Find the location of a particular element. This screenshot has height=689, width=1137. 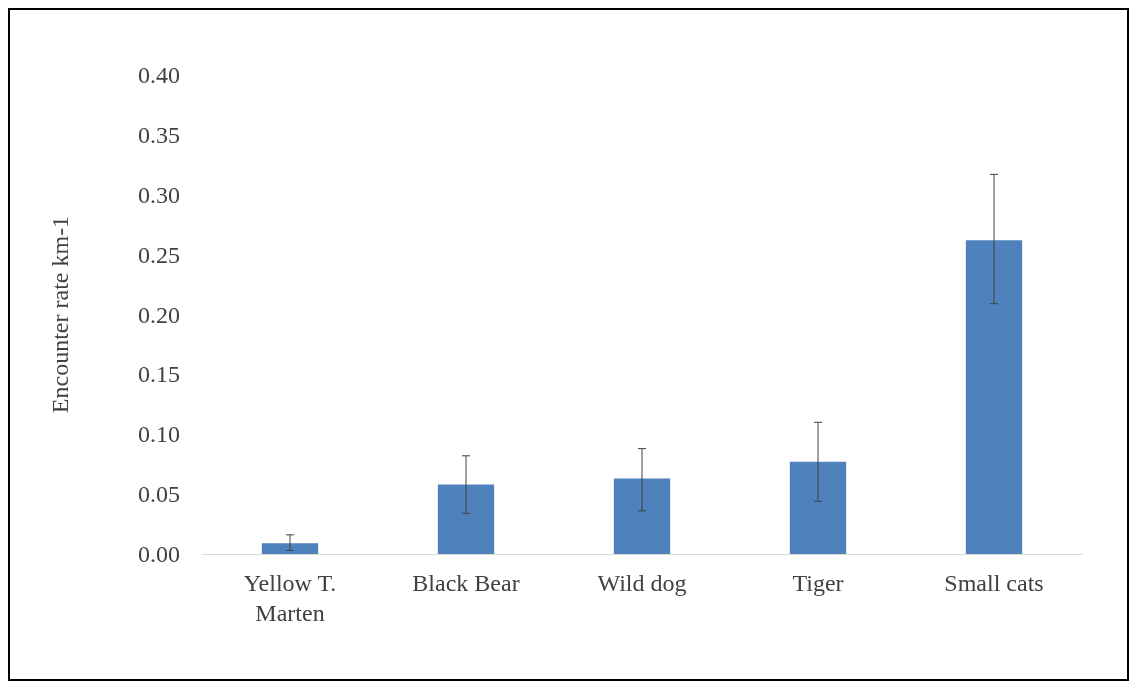

x-tick-label: Tiger is located at coordinates (818, 583).